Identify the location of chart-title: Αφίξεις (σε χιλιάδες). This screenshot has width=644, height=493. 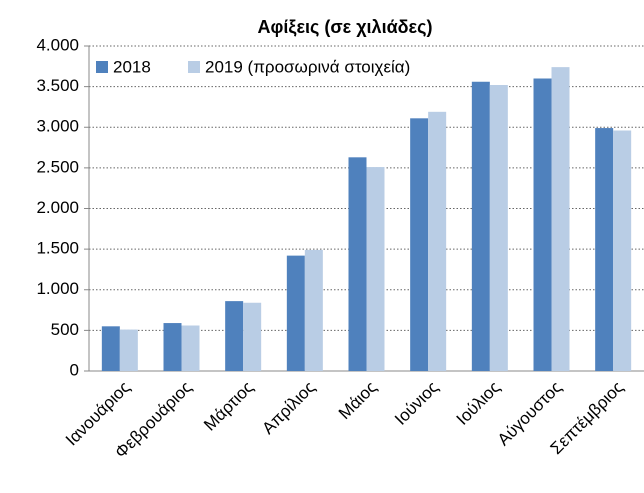
(345, 27).